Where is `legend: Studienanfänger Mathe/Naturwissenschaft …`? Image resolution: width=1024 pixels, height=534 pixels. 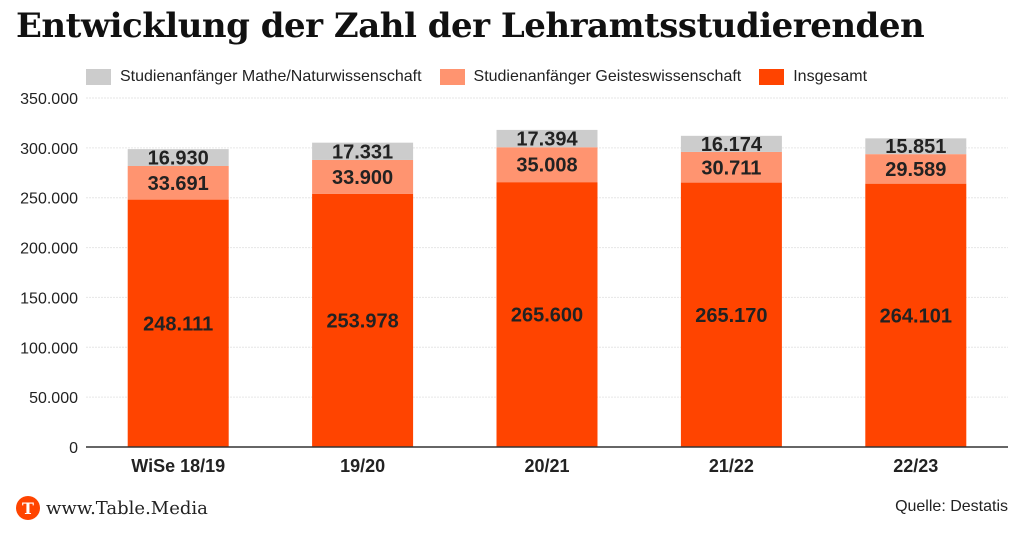
legend: Studienanfänger Mathe/Naturwissenschaft … is located at coordinates (485, 77).